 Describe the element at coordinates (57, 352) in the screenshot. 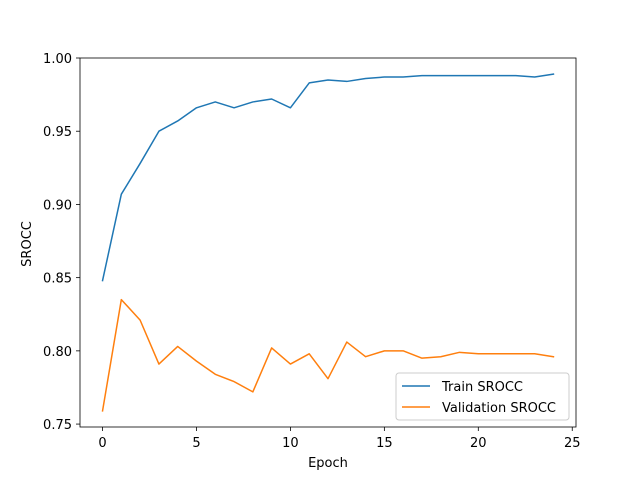

I see `y-tick-label: 0.80` at that location.